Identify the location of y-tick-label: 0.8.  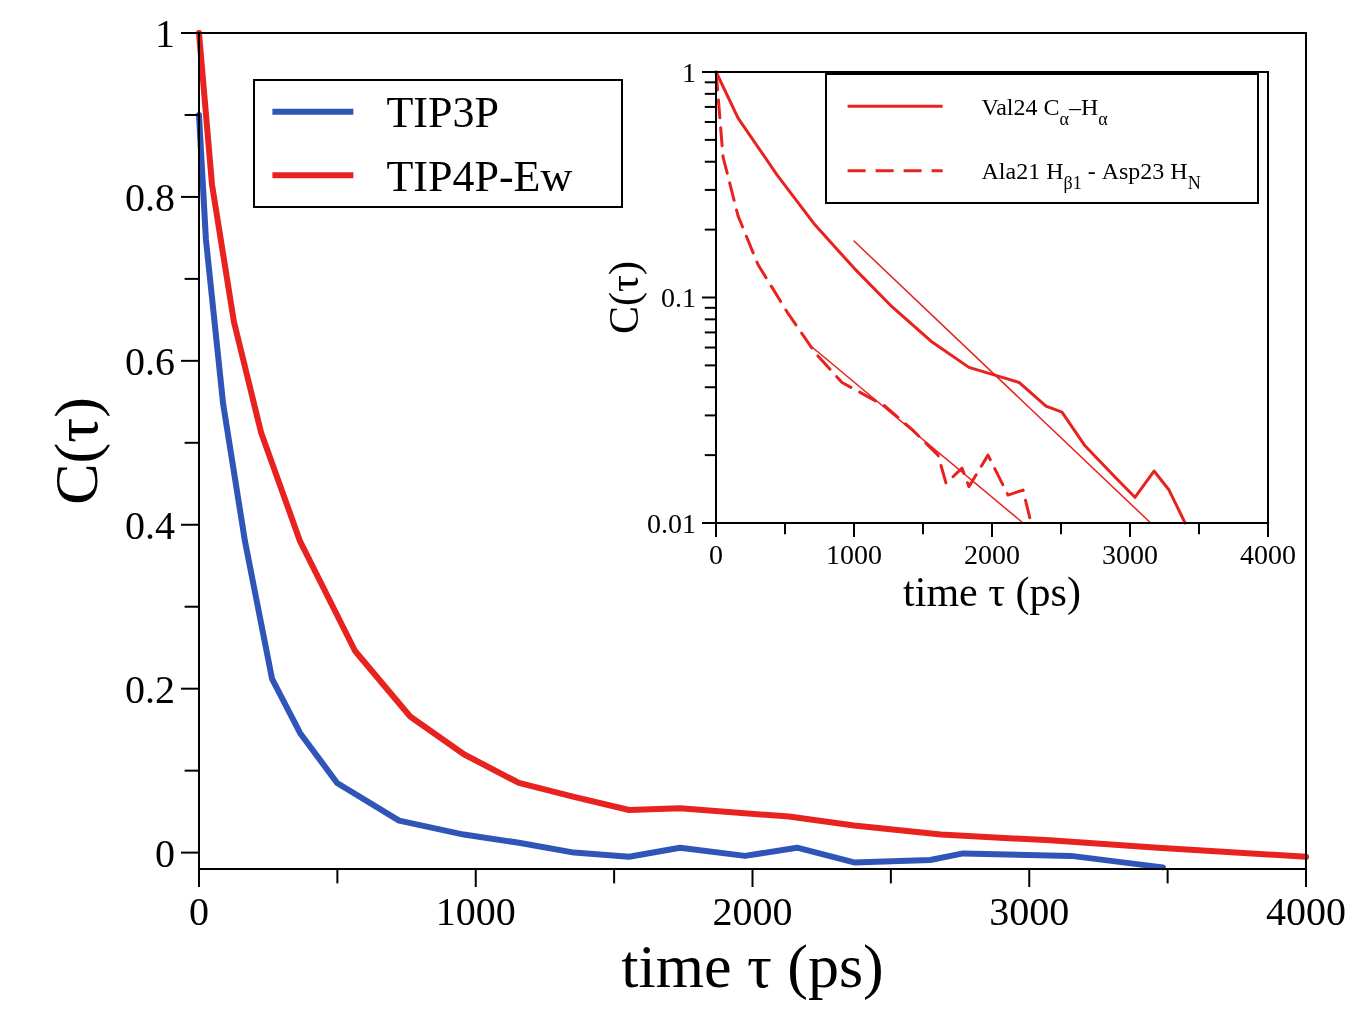
(150, 197).